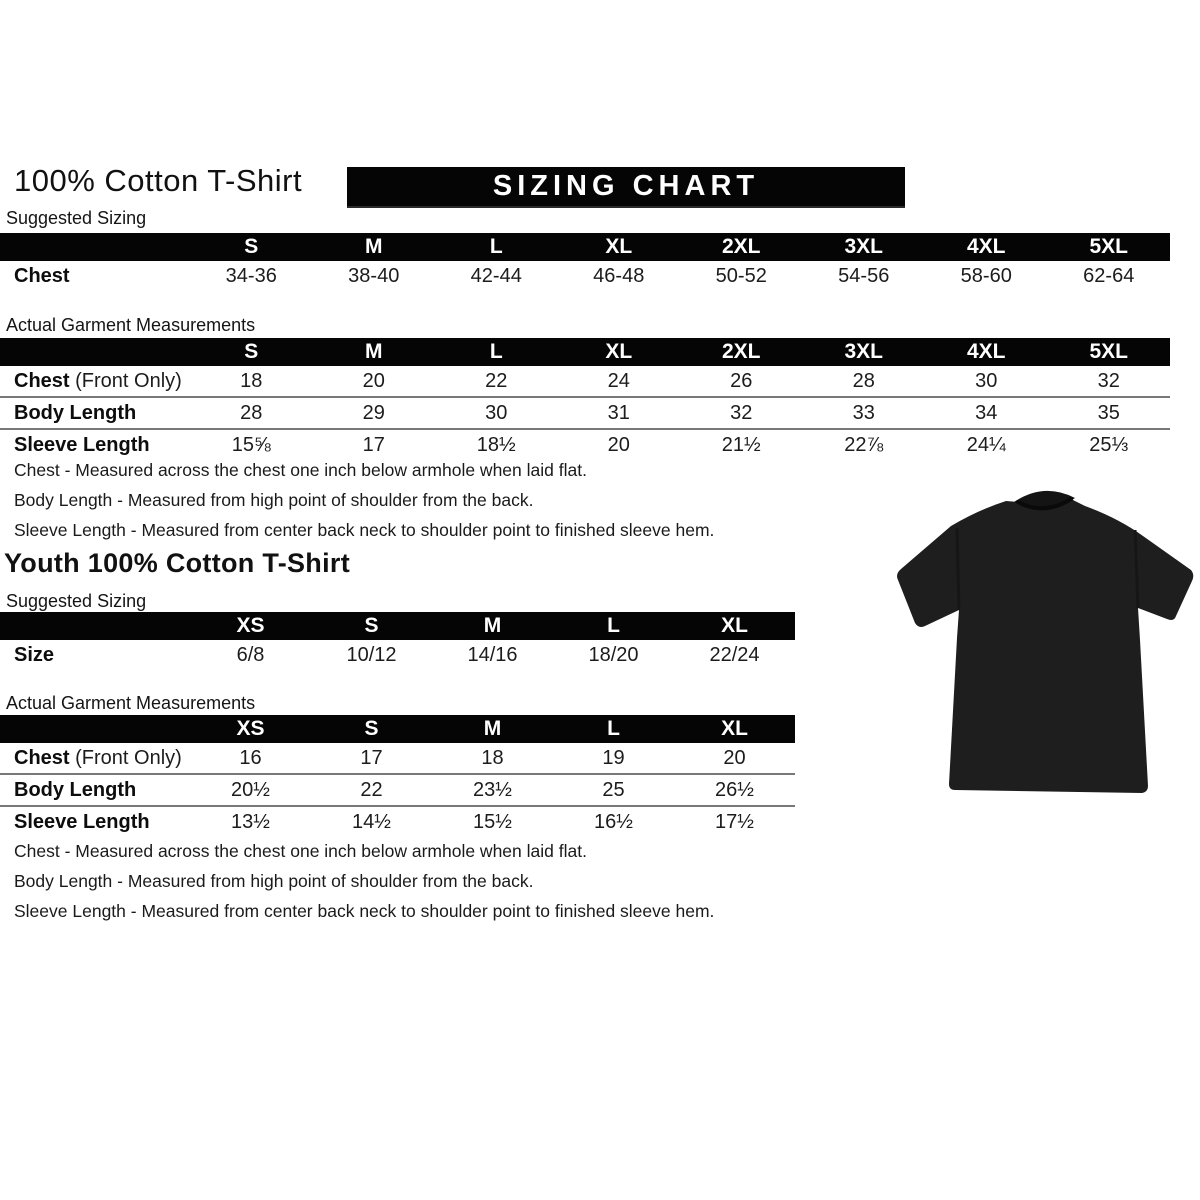 This screenshot has width=1200, height=1200. I want to click on table-row: Size 6/8 10/12 14/16 18/20 22/24, so click(397, 655).